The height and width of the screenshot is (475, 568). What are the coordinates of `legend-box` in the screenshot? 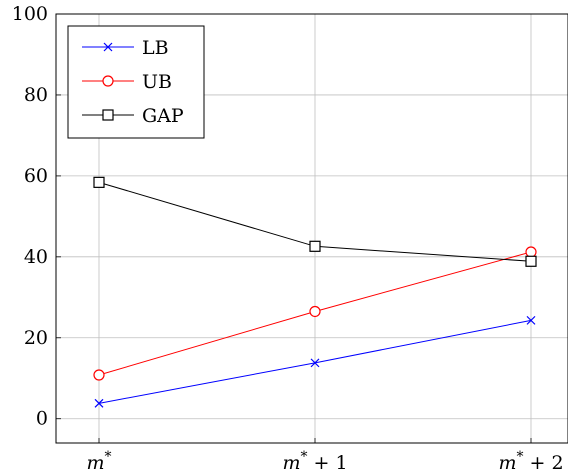 It's located at (136, 82).